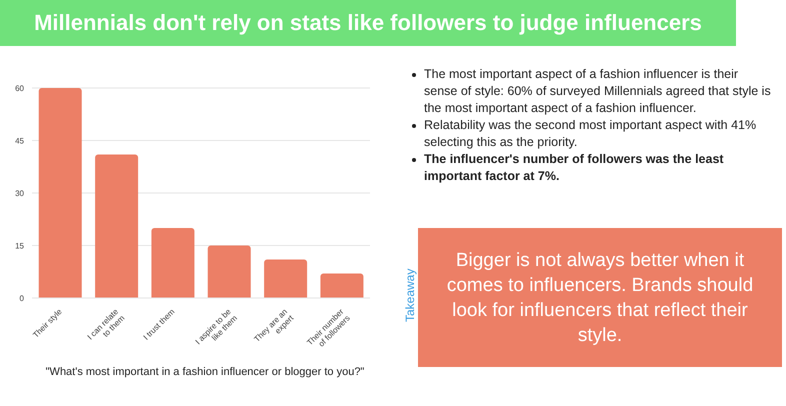 The width and height of the screenshot is (786, 406). What do you see at coordinates (22, 298) in the screenshot?
I see `y-tick-label: 0` at bounding box center [22, 298].